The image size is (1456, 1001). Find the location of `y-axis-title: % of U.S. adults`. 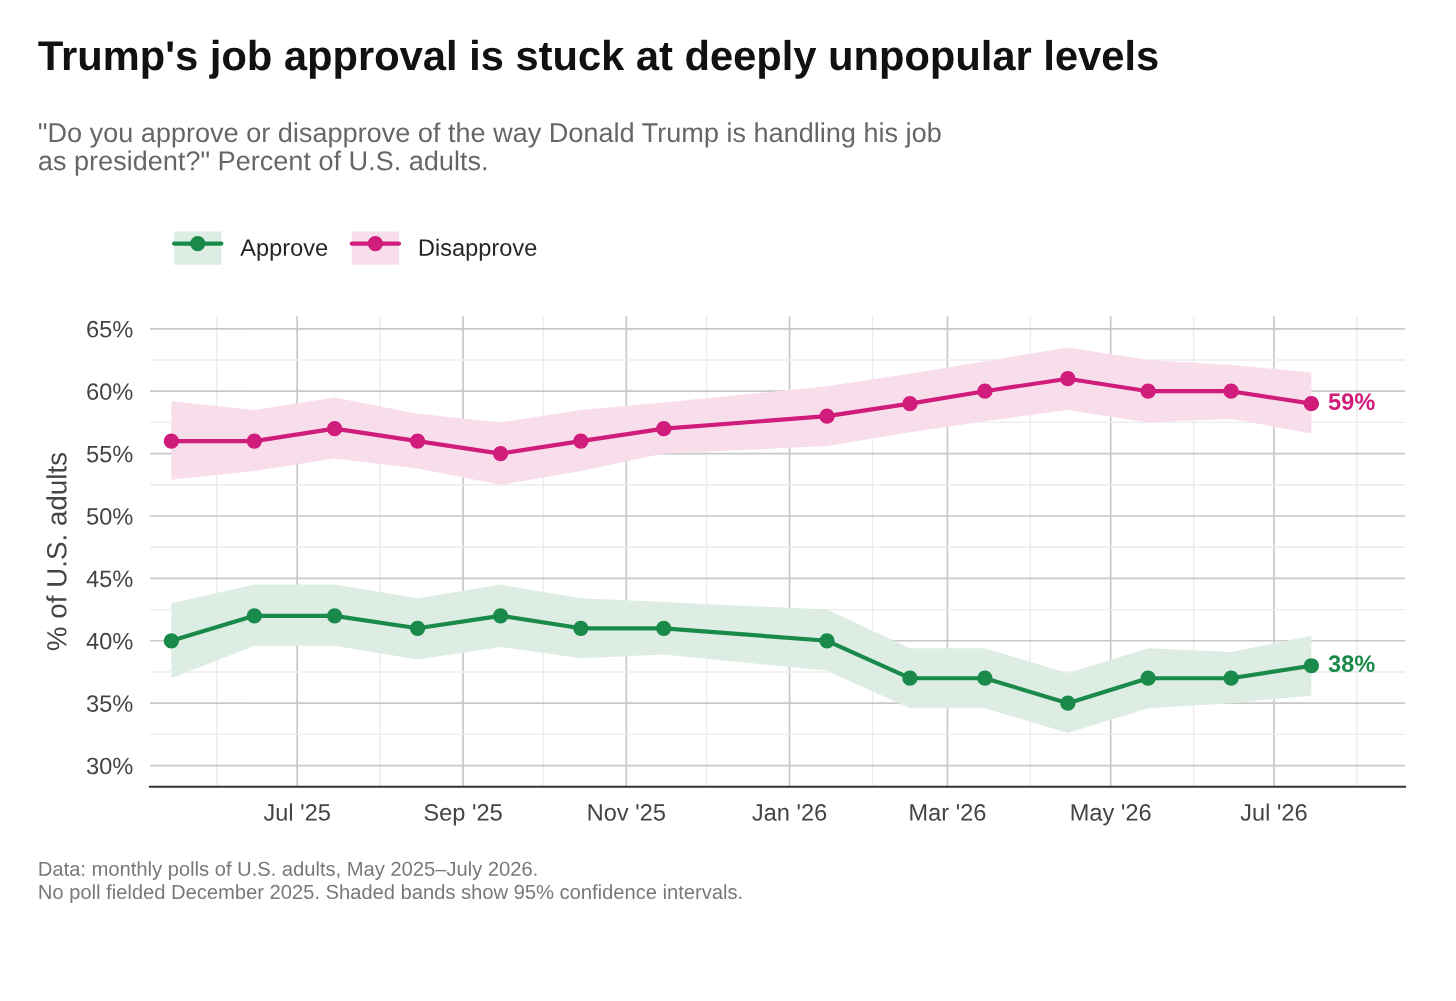

y-axis-title: % of U.S. adults is located at coordinates (56, 551).